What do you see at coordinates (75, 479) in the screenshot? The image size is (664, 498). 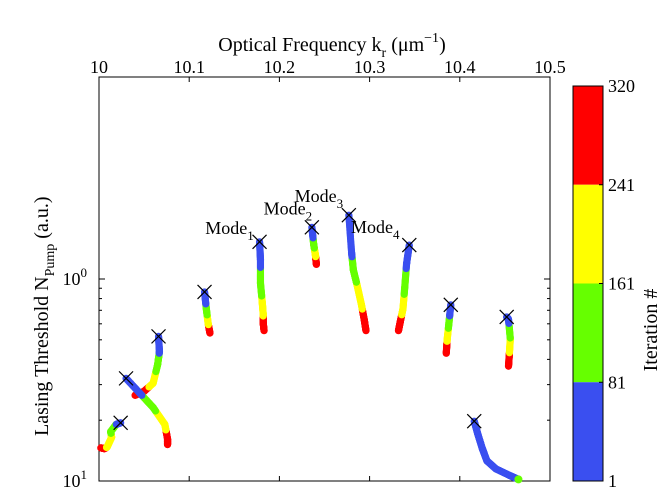 I see `y-tick-label: 10¹` at bounding box center [75, 479].